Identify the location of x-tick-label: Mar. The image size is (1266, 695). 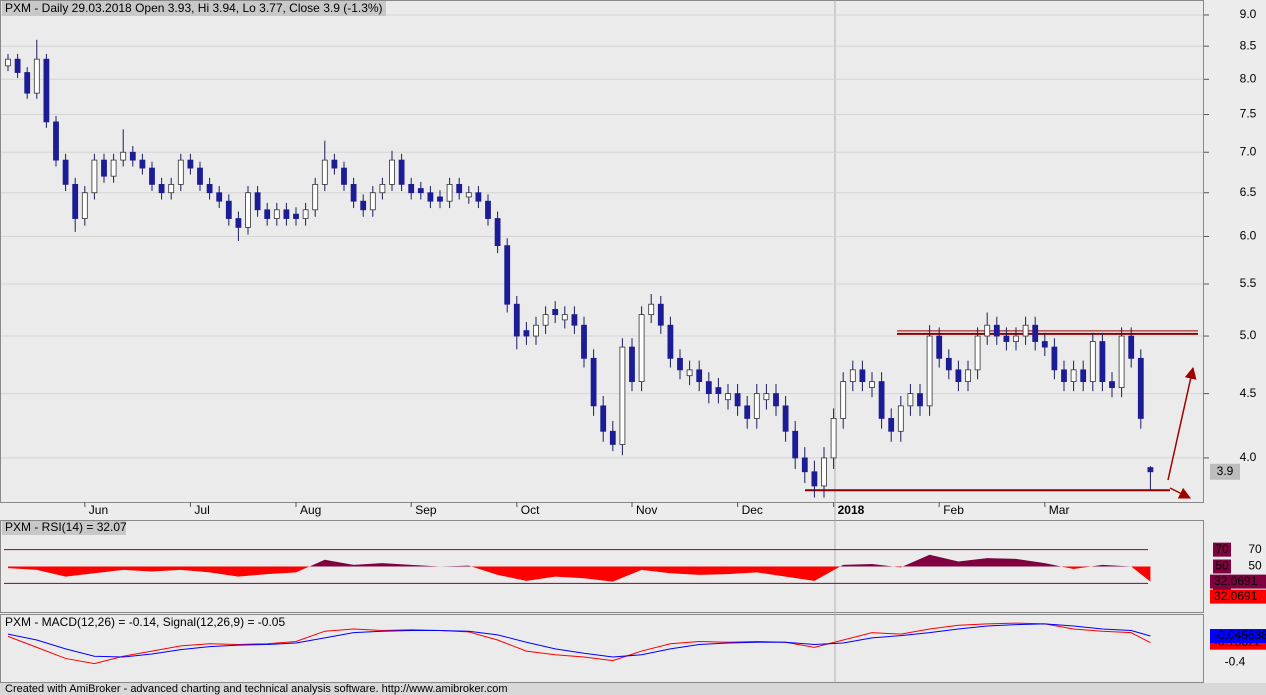
(1059, 510).